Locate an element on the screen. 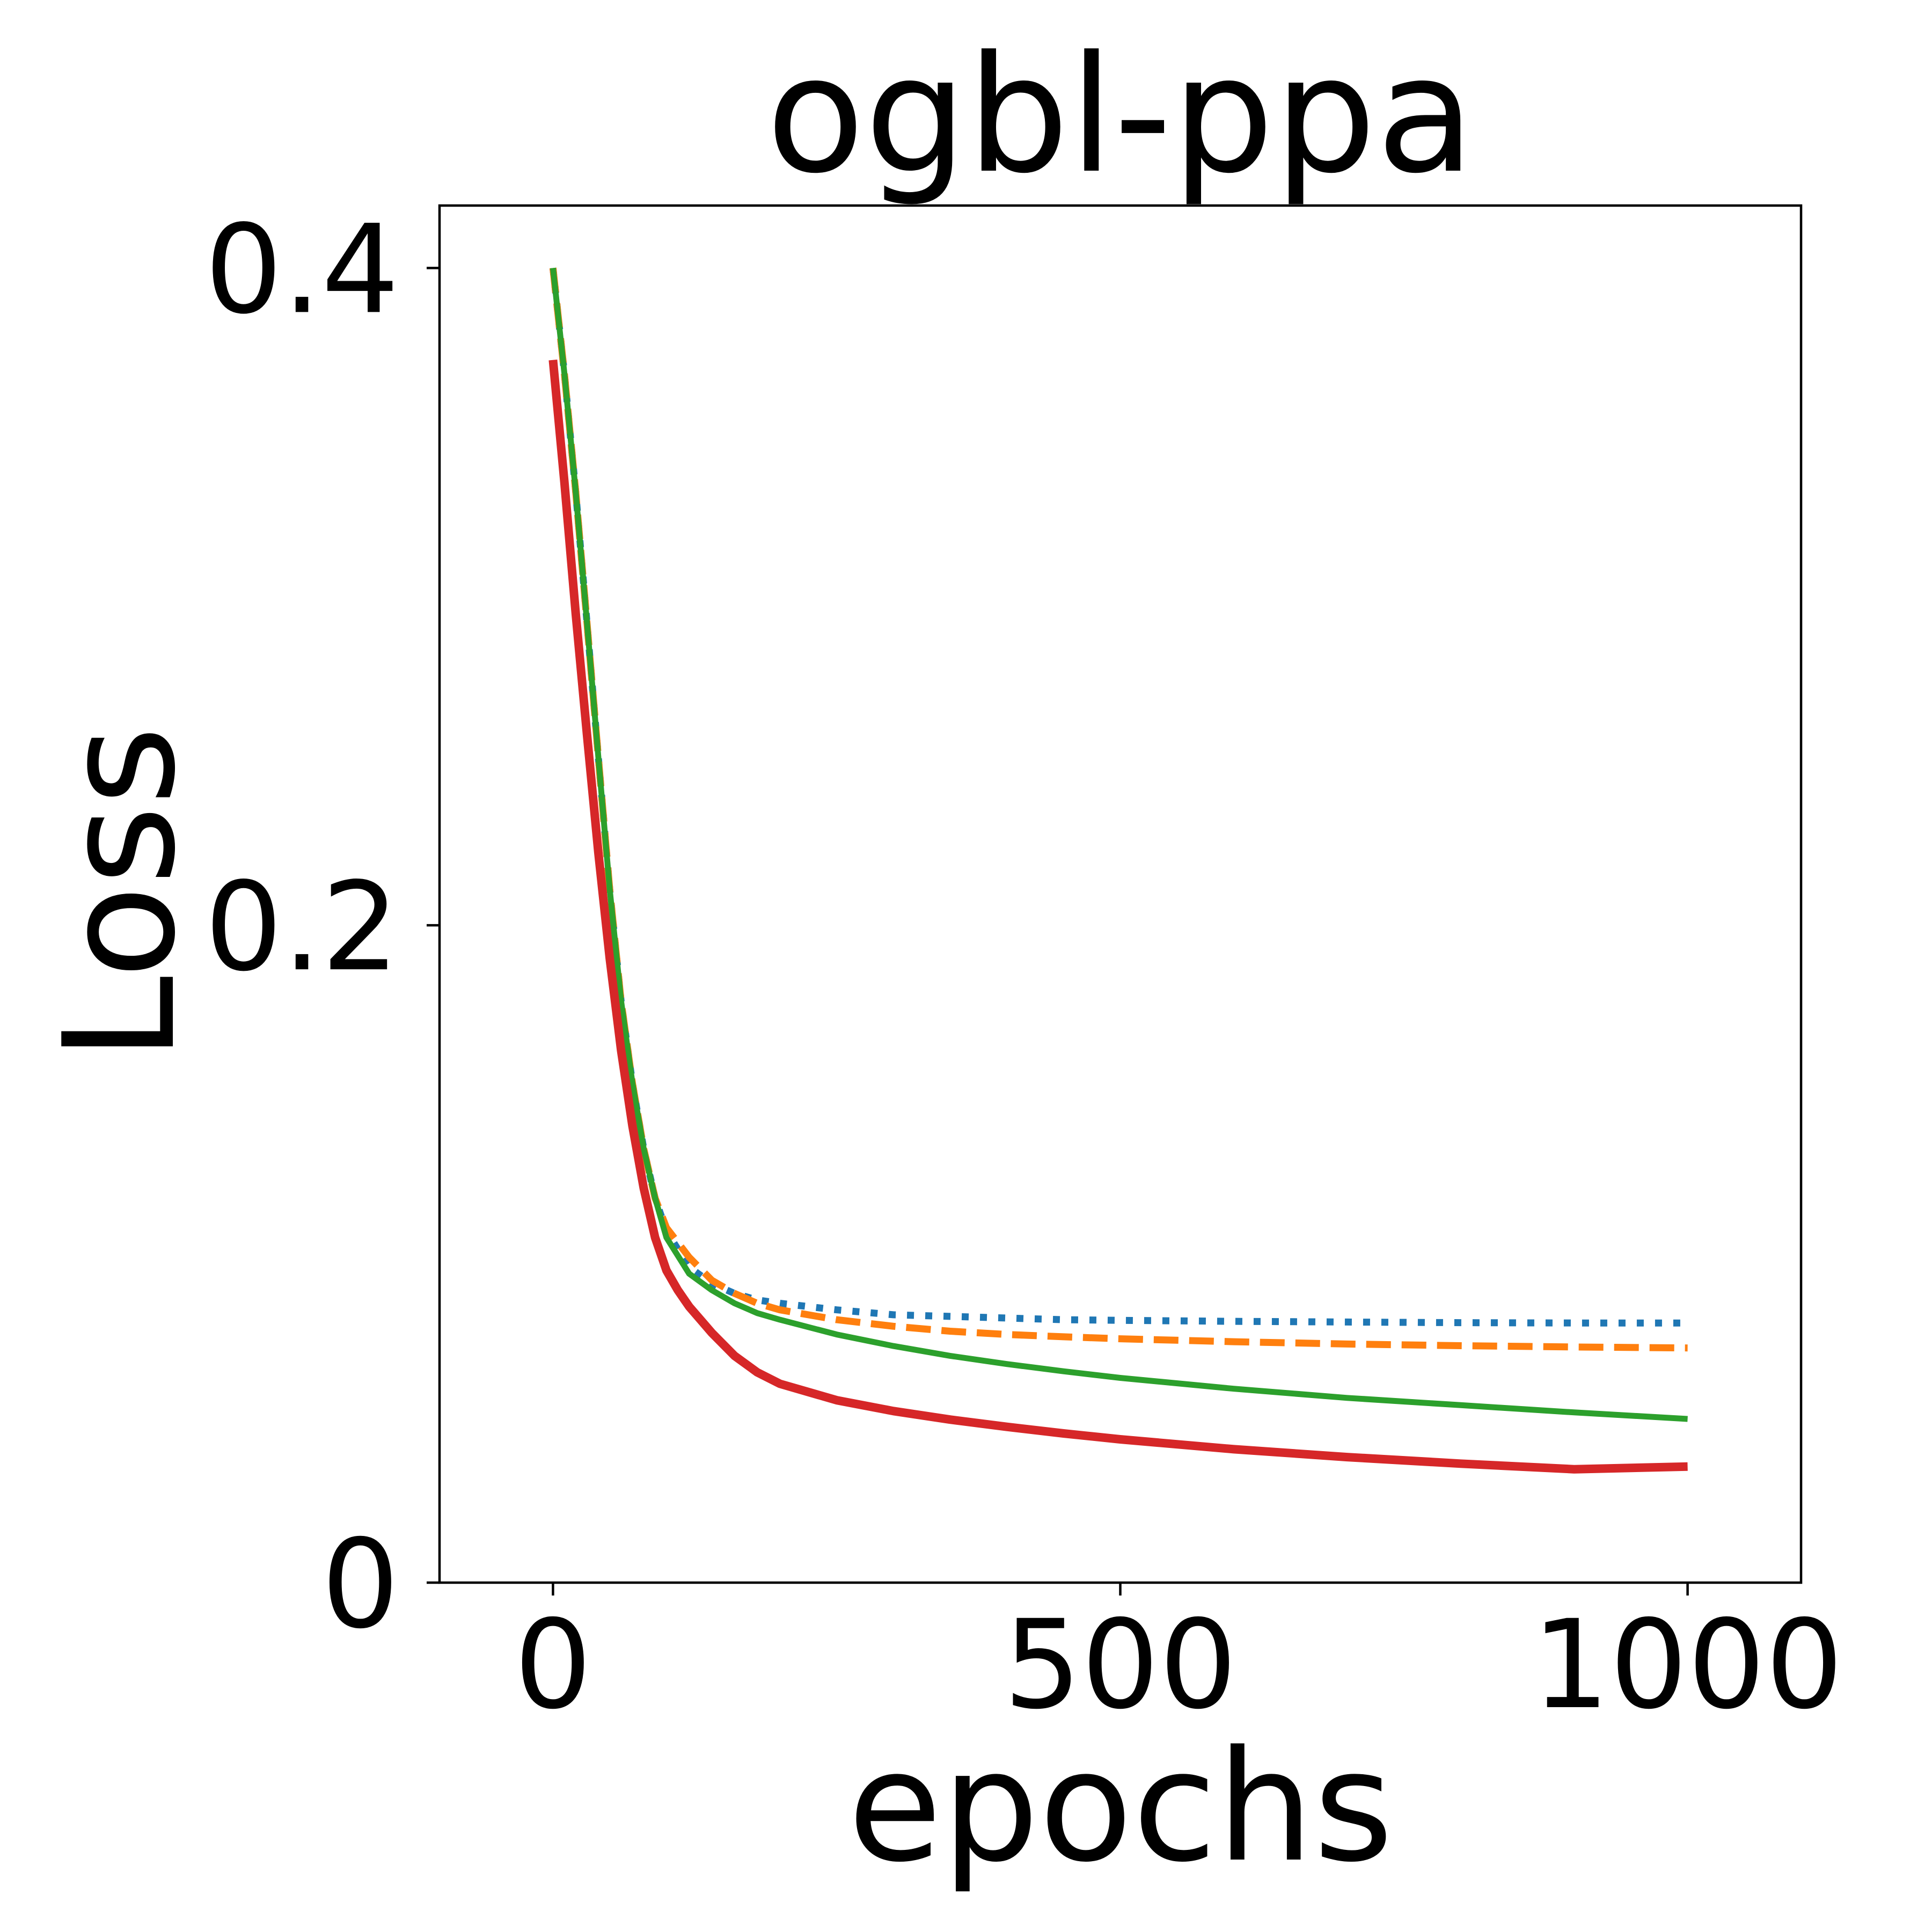 This screenshot has height=1932, width=1932. x-axis: 0 500 1000 is located at coordinates (1178, 1659).